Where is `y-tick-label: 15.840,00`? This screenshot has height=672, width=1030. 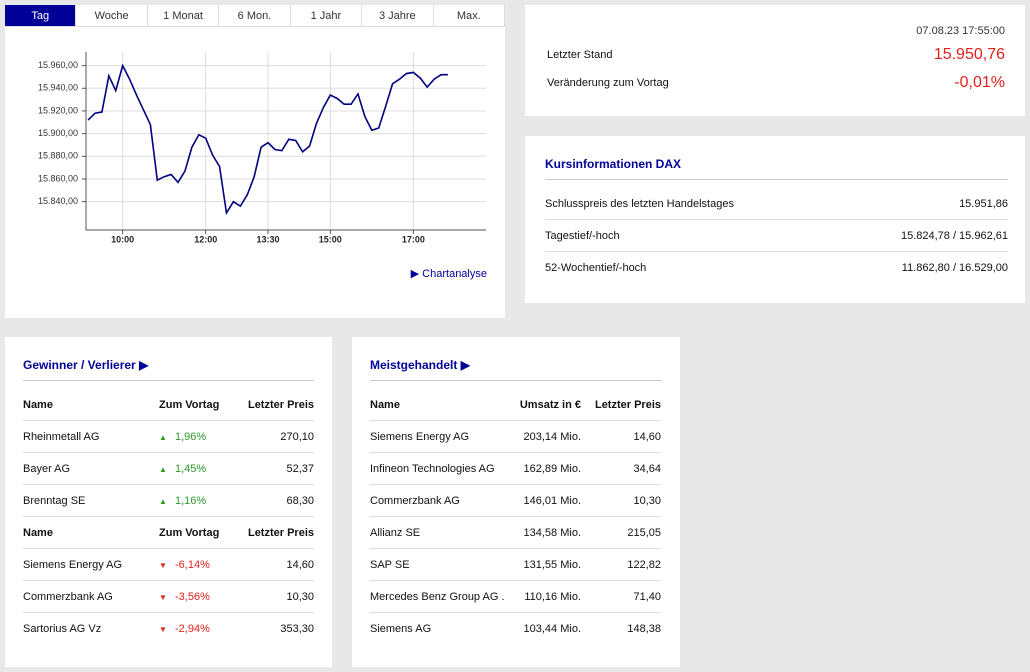
y-tick-label: 15.840,00 is located at coordinates (58, 201).